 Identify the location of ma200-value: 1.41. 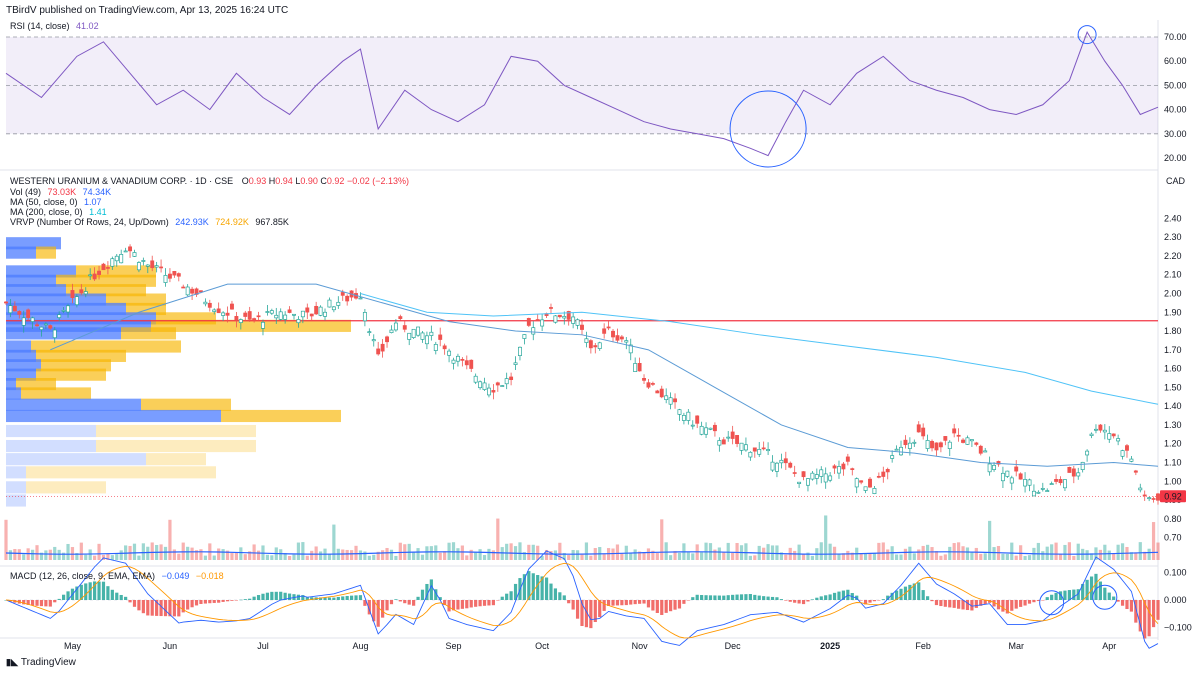
(98, 212).